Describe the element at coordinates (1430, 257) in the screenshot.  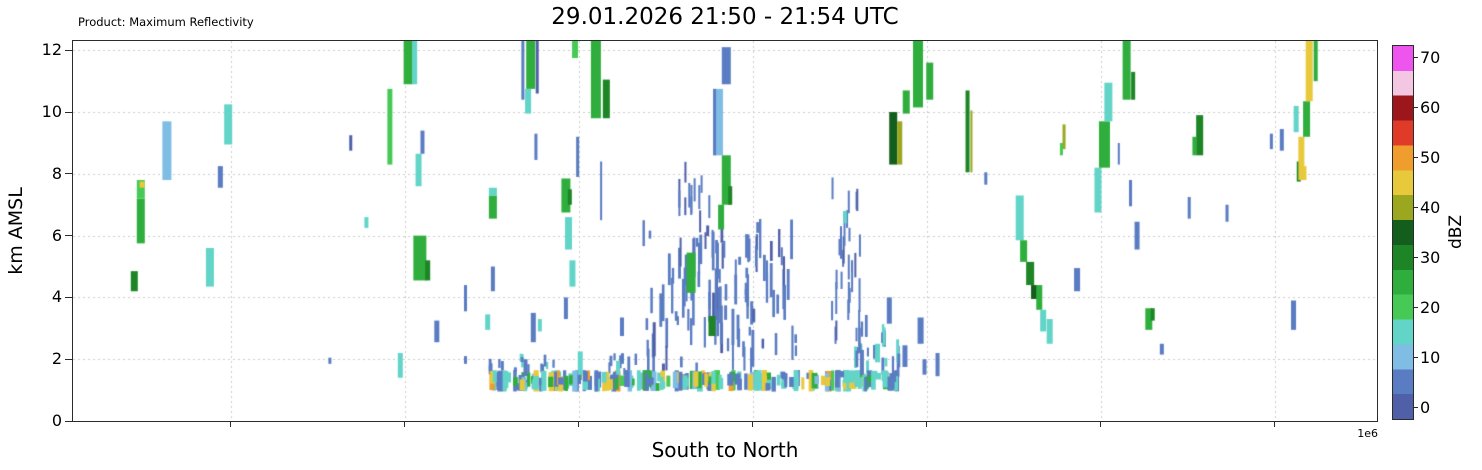
I see `colorbar-tick-label: 30` at that location.